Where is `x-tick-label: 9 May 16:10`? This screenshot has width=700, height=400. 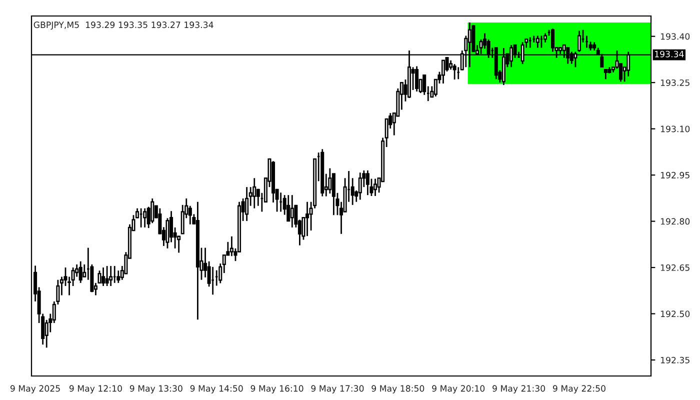
x-tick-label: 9 May 16:10 is located at coordinates (277, 389).